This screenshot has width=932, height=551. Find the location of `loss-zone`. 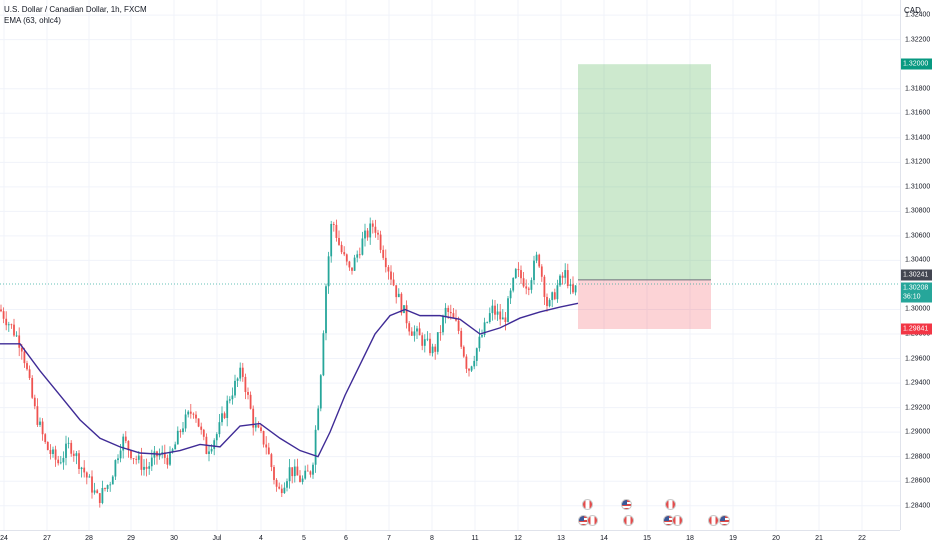

loss-zone is located at coordinates (644, 304).